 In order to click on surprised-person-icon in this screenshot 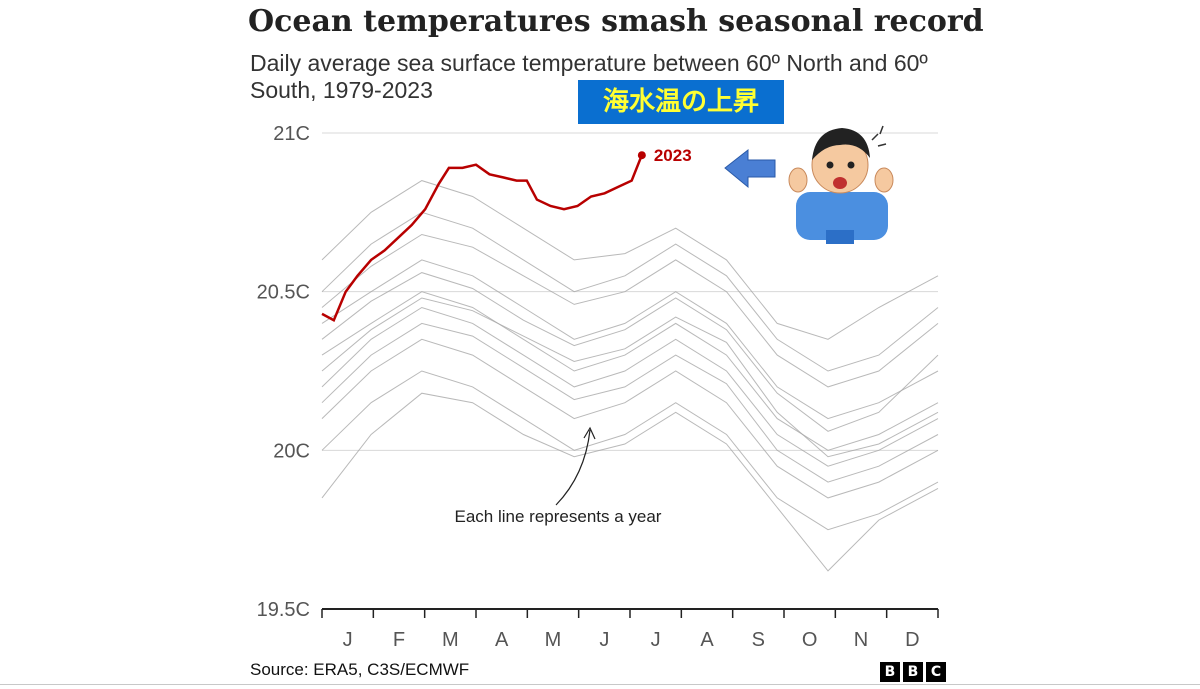, I will do `click(841, 184)`.